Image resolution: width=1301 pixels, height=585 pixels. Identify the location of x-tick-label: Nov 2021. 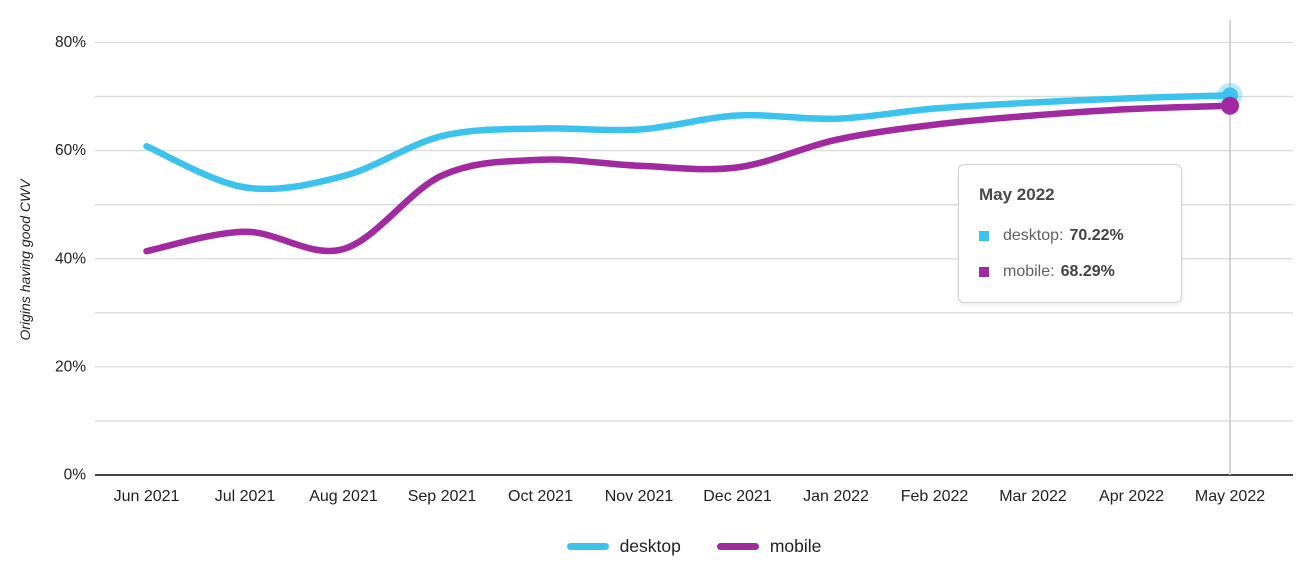
(639, 496).